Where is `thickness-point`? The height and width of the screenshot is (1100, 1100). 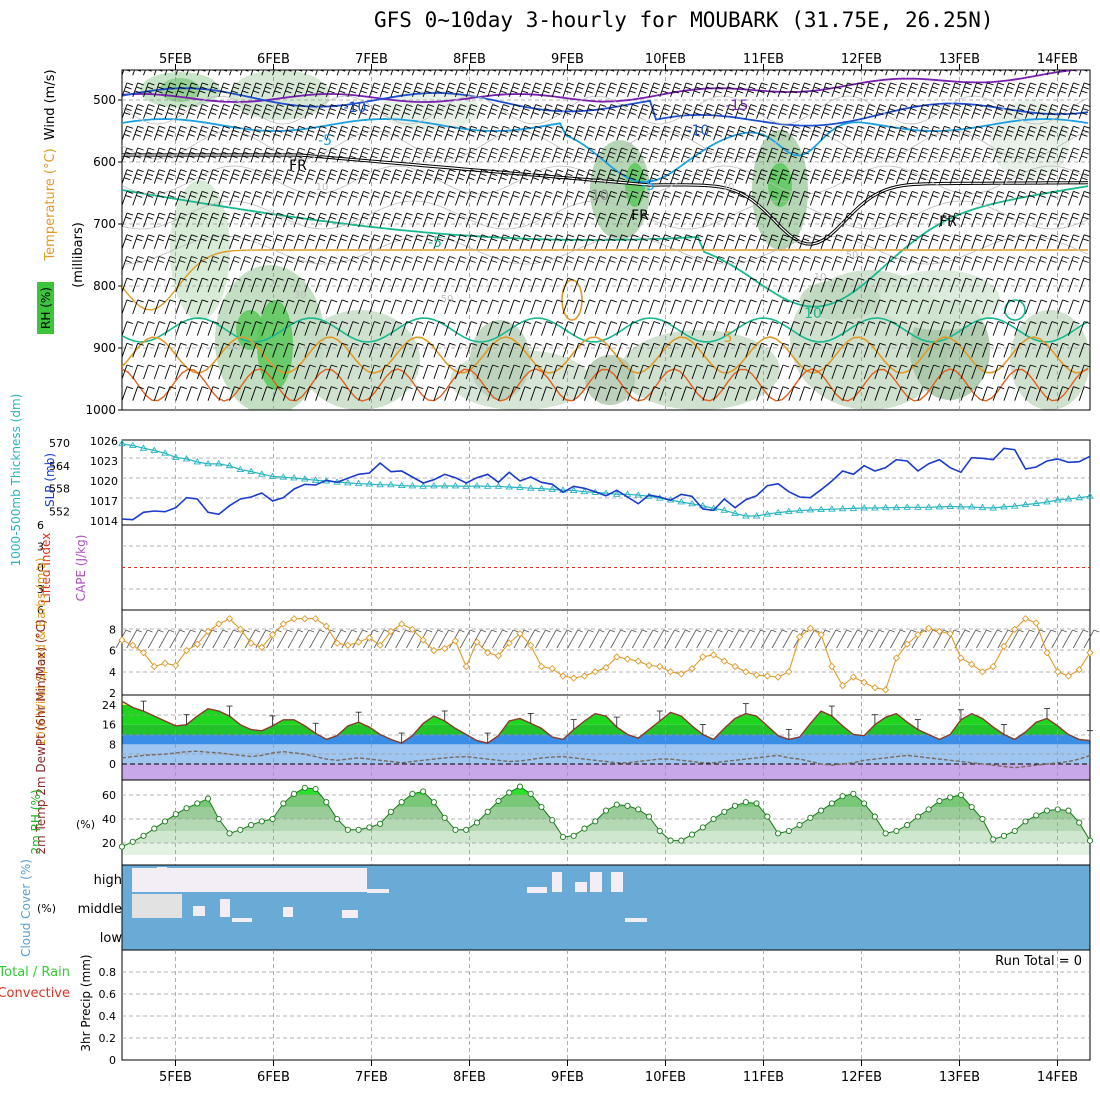
thickness-point is located at coordinates (401, 485).